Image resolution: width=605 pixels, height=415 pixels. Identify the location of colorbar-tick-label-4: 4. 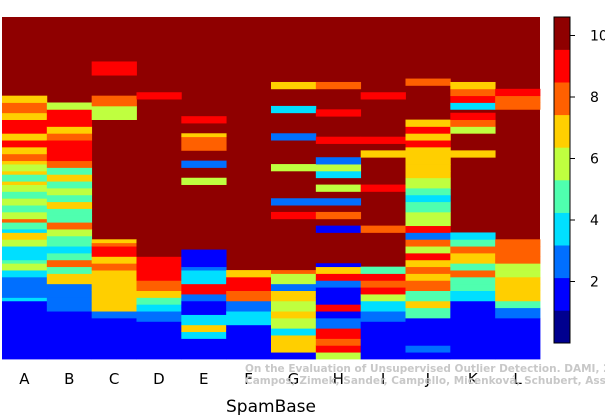
(594, 221).